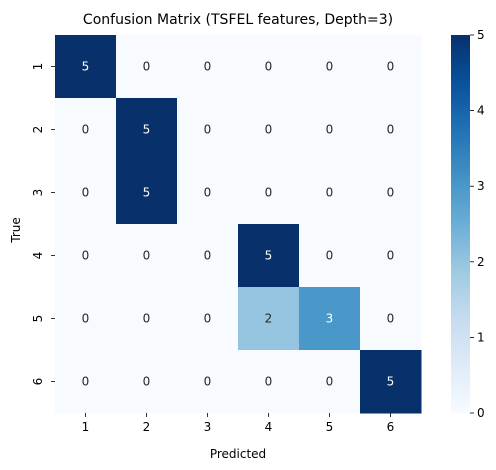 The height and width of the screenshot is (470, 496). Describe the element at coordinates (86, 427) in the screenshot. I see `x-tick-label: 1` at that location.